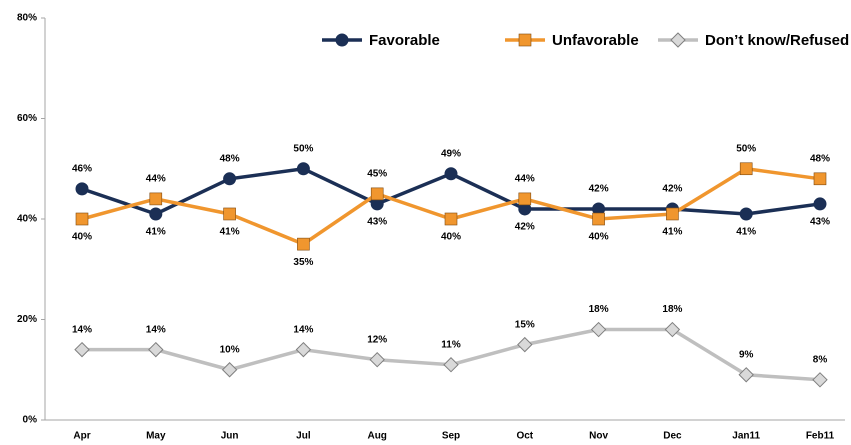  I want to click on x-tick-label: Dec, so click(672, 436).